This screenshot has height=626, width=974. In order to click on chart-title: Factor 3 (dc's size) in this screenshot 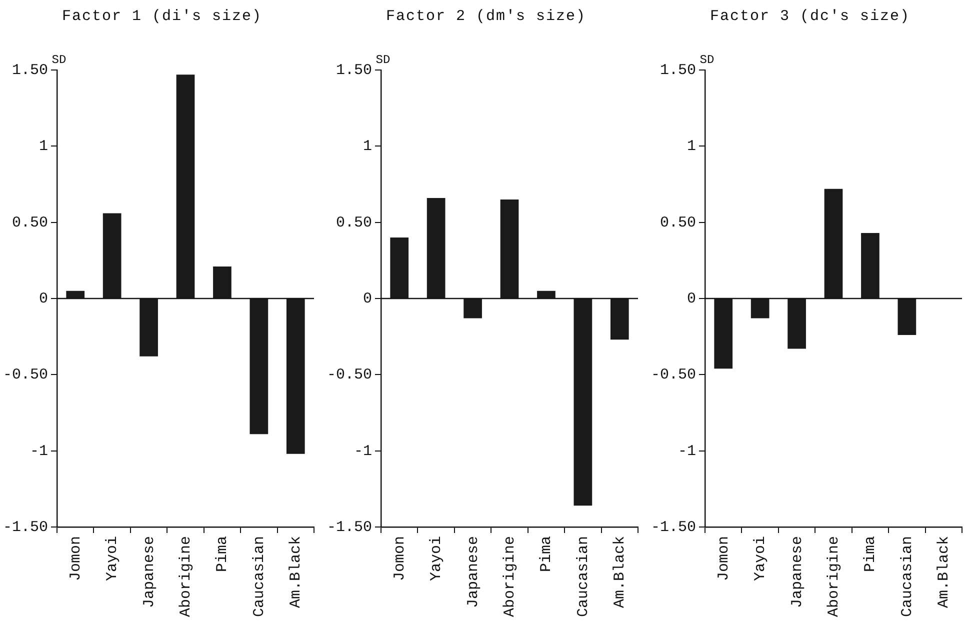, I will do `click(810, 17)`.